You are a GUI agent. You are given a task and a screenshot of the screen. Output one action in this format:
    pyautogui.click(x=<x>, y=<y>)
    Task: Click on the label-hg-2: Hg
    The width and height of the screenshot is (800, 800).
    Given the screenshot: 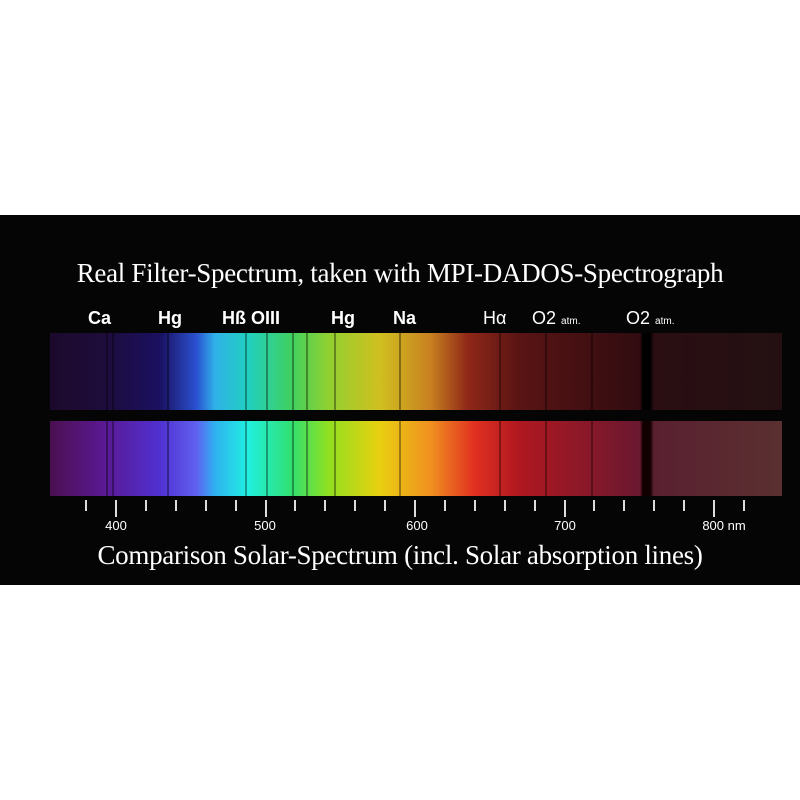 What is the action you would take?
    pyautogui.click(x=343, y=318)
    